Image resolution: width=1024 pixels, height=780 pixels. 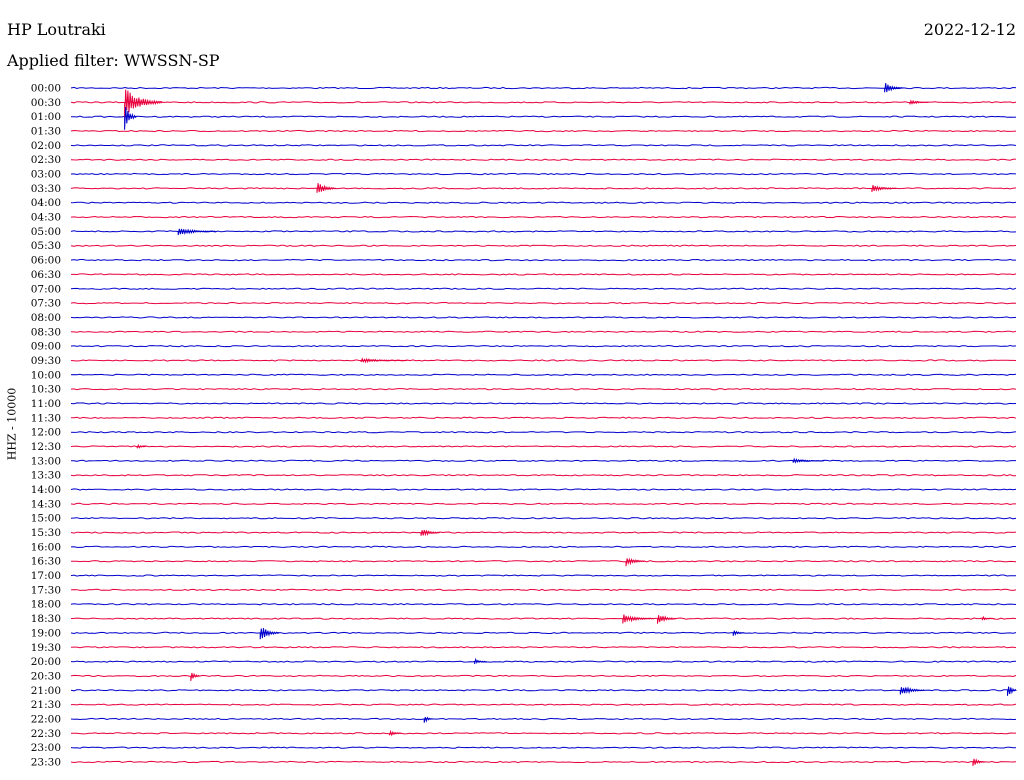 I want to click on row-label: 19:30, so click(x=46, y=648).